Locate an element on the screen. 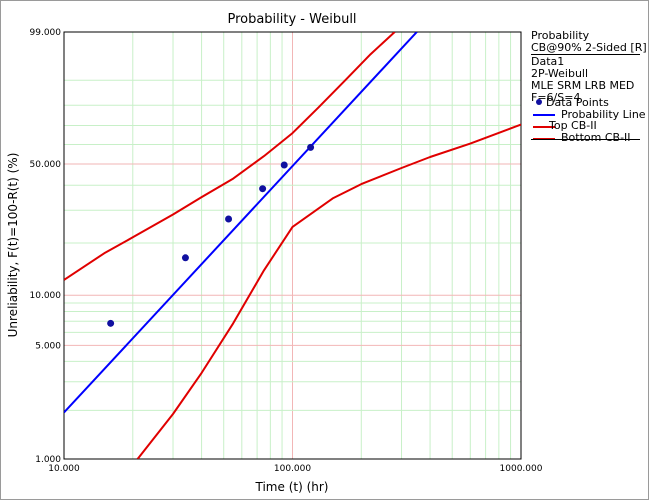  y-tick-label: 10.000 is located at coordinates (46, 296).